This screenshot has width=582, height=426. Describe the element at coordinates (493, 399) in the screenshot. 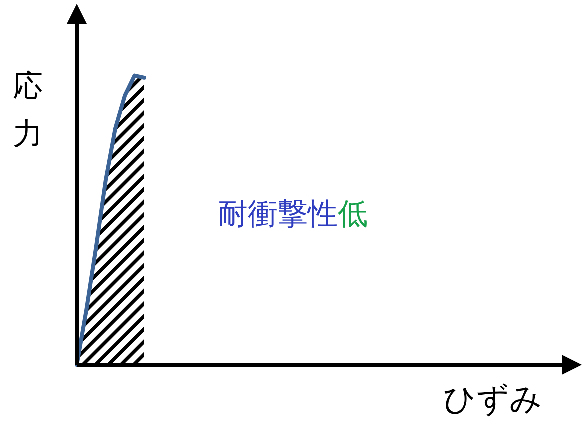

I see `x-axis-title: ひずみ` at that location.